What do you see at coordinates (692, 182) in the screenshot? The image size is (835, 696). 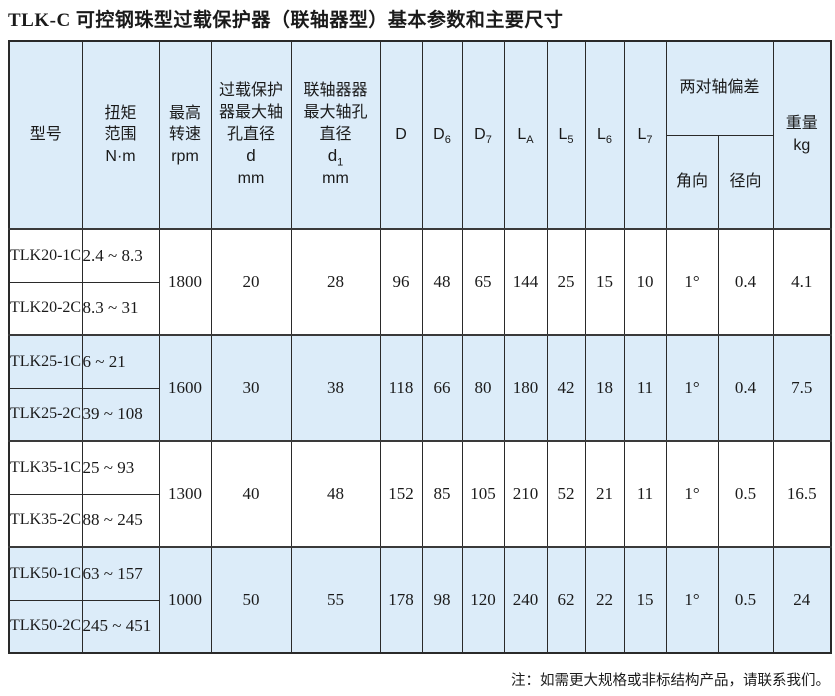 I see `col-header-angular: 角向` at bounding box center [692, 182].